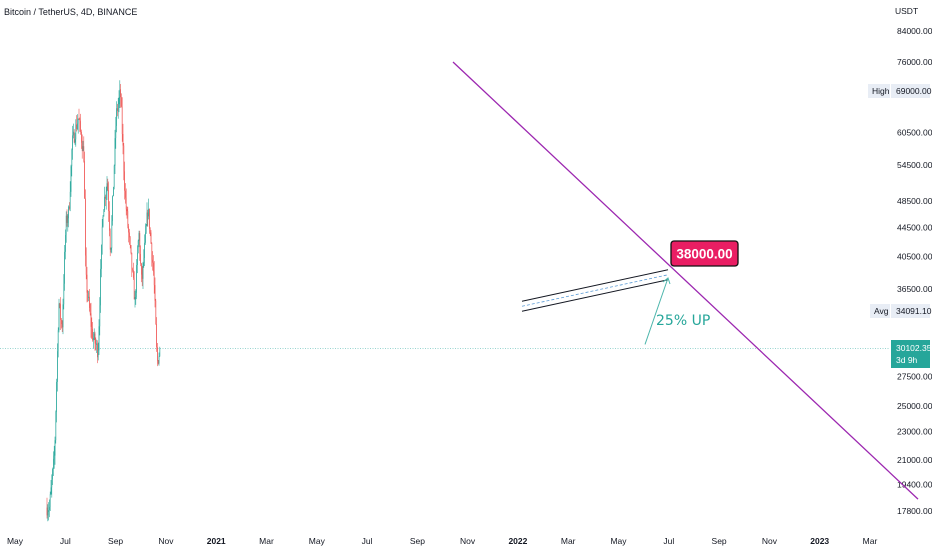  Describe the element at coordinates (657, 311) in the screenshot. I see `projection-arrow` at that location.